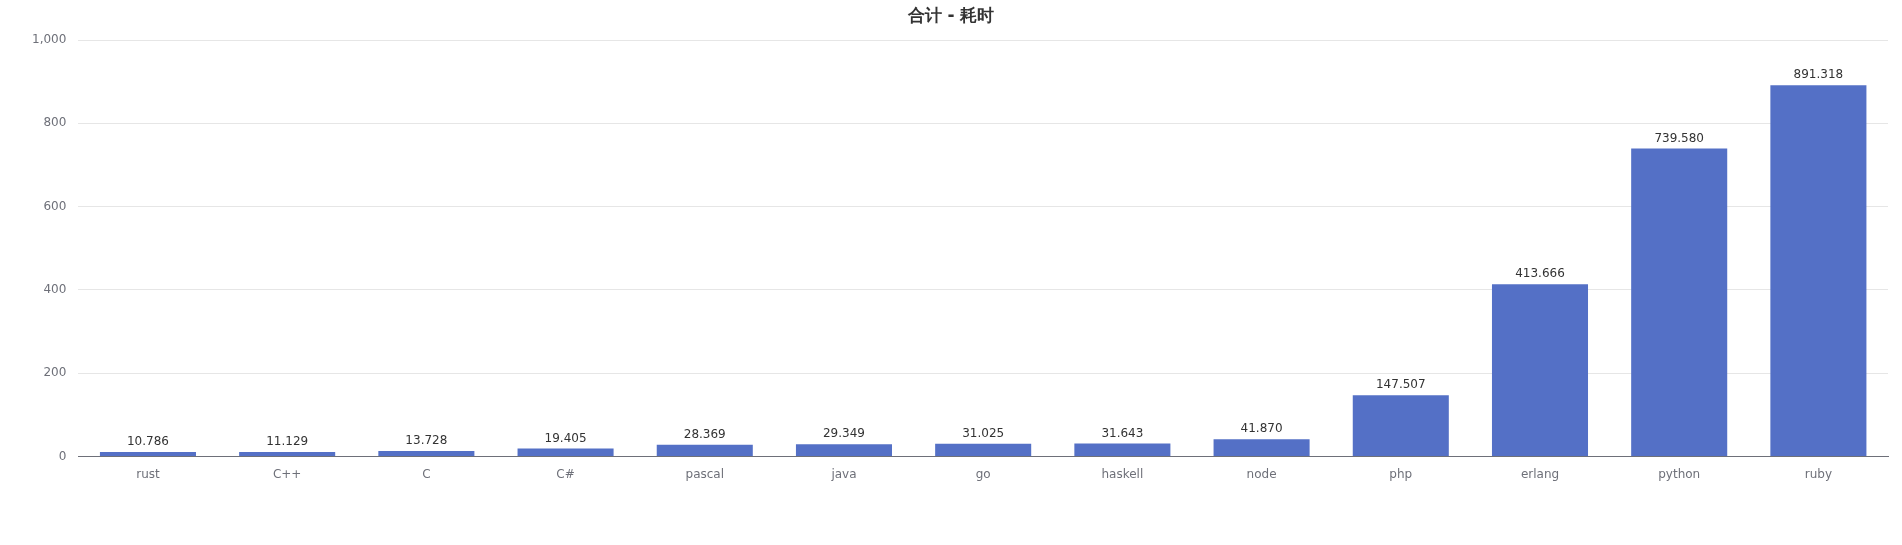 This screenshot has height=545, width=1902. What do you see at coordinates (1818, 74) in the screenshot?
I see `data-label: 891.318` at bounding box center [1818, 74].